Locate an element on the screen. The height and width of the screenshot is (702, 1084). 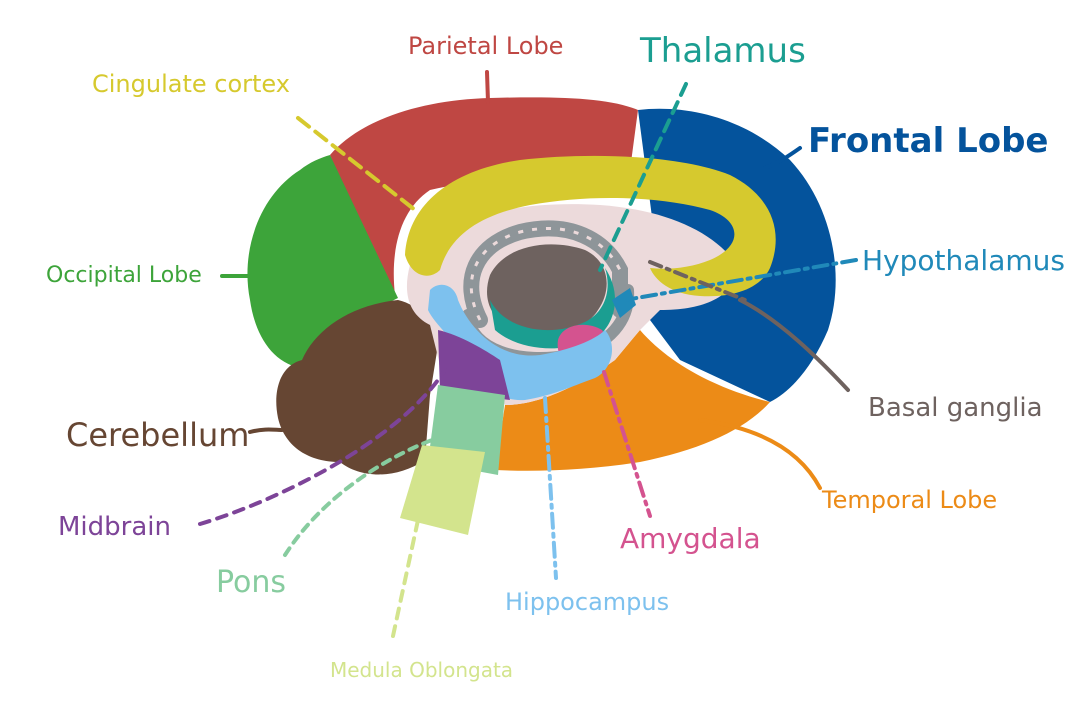
basal-ganglia-region is located at coordinates (547, 289).